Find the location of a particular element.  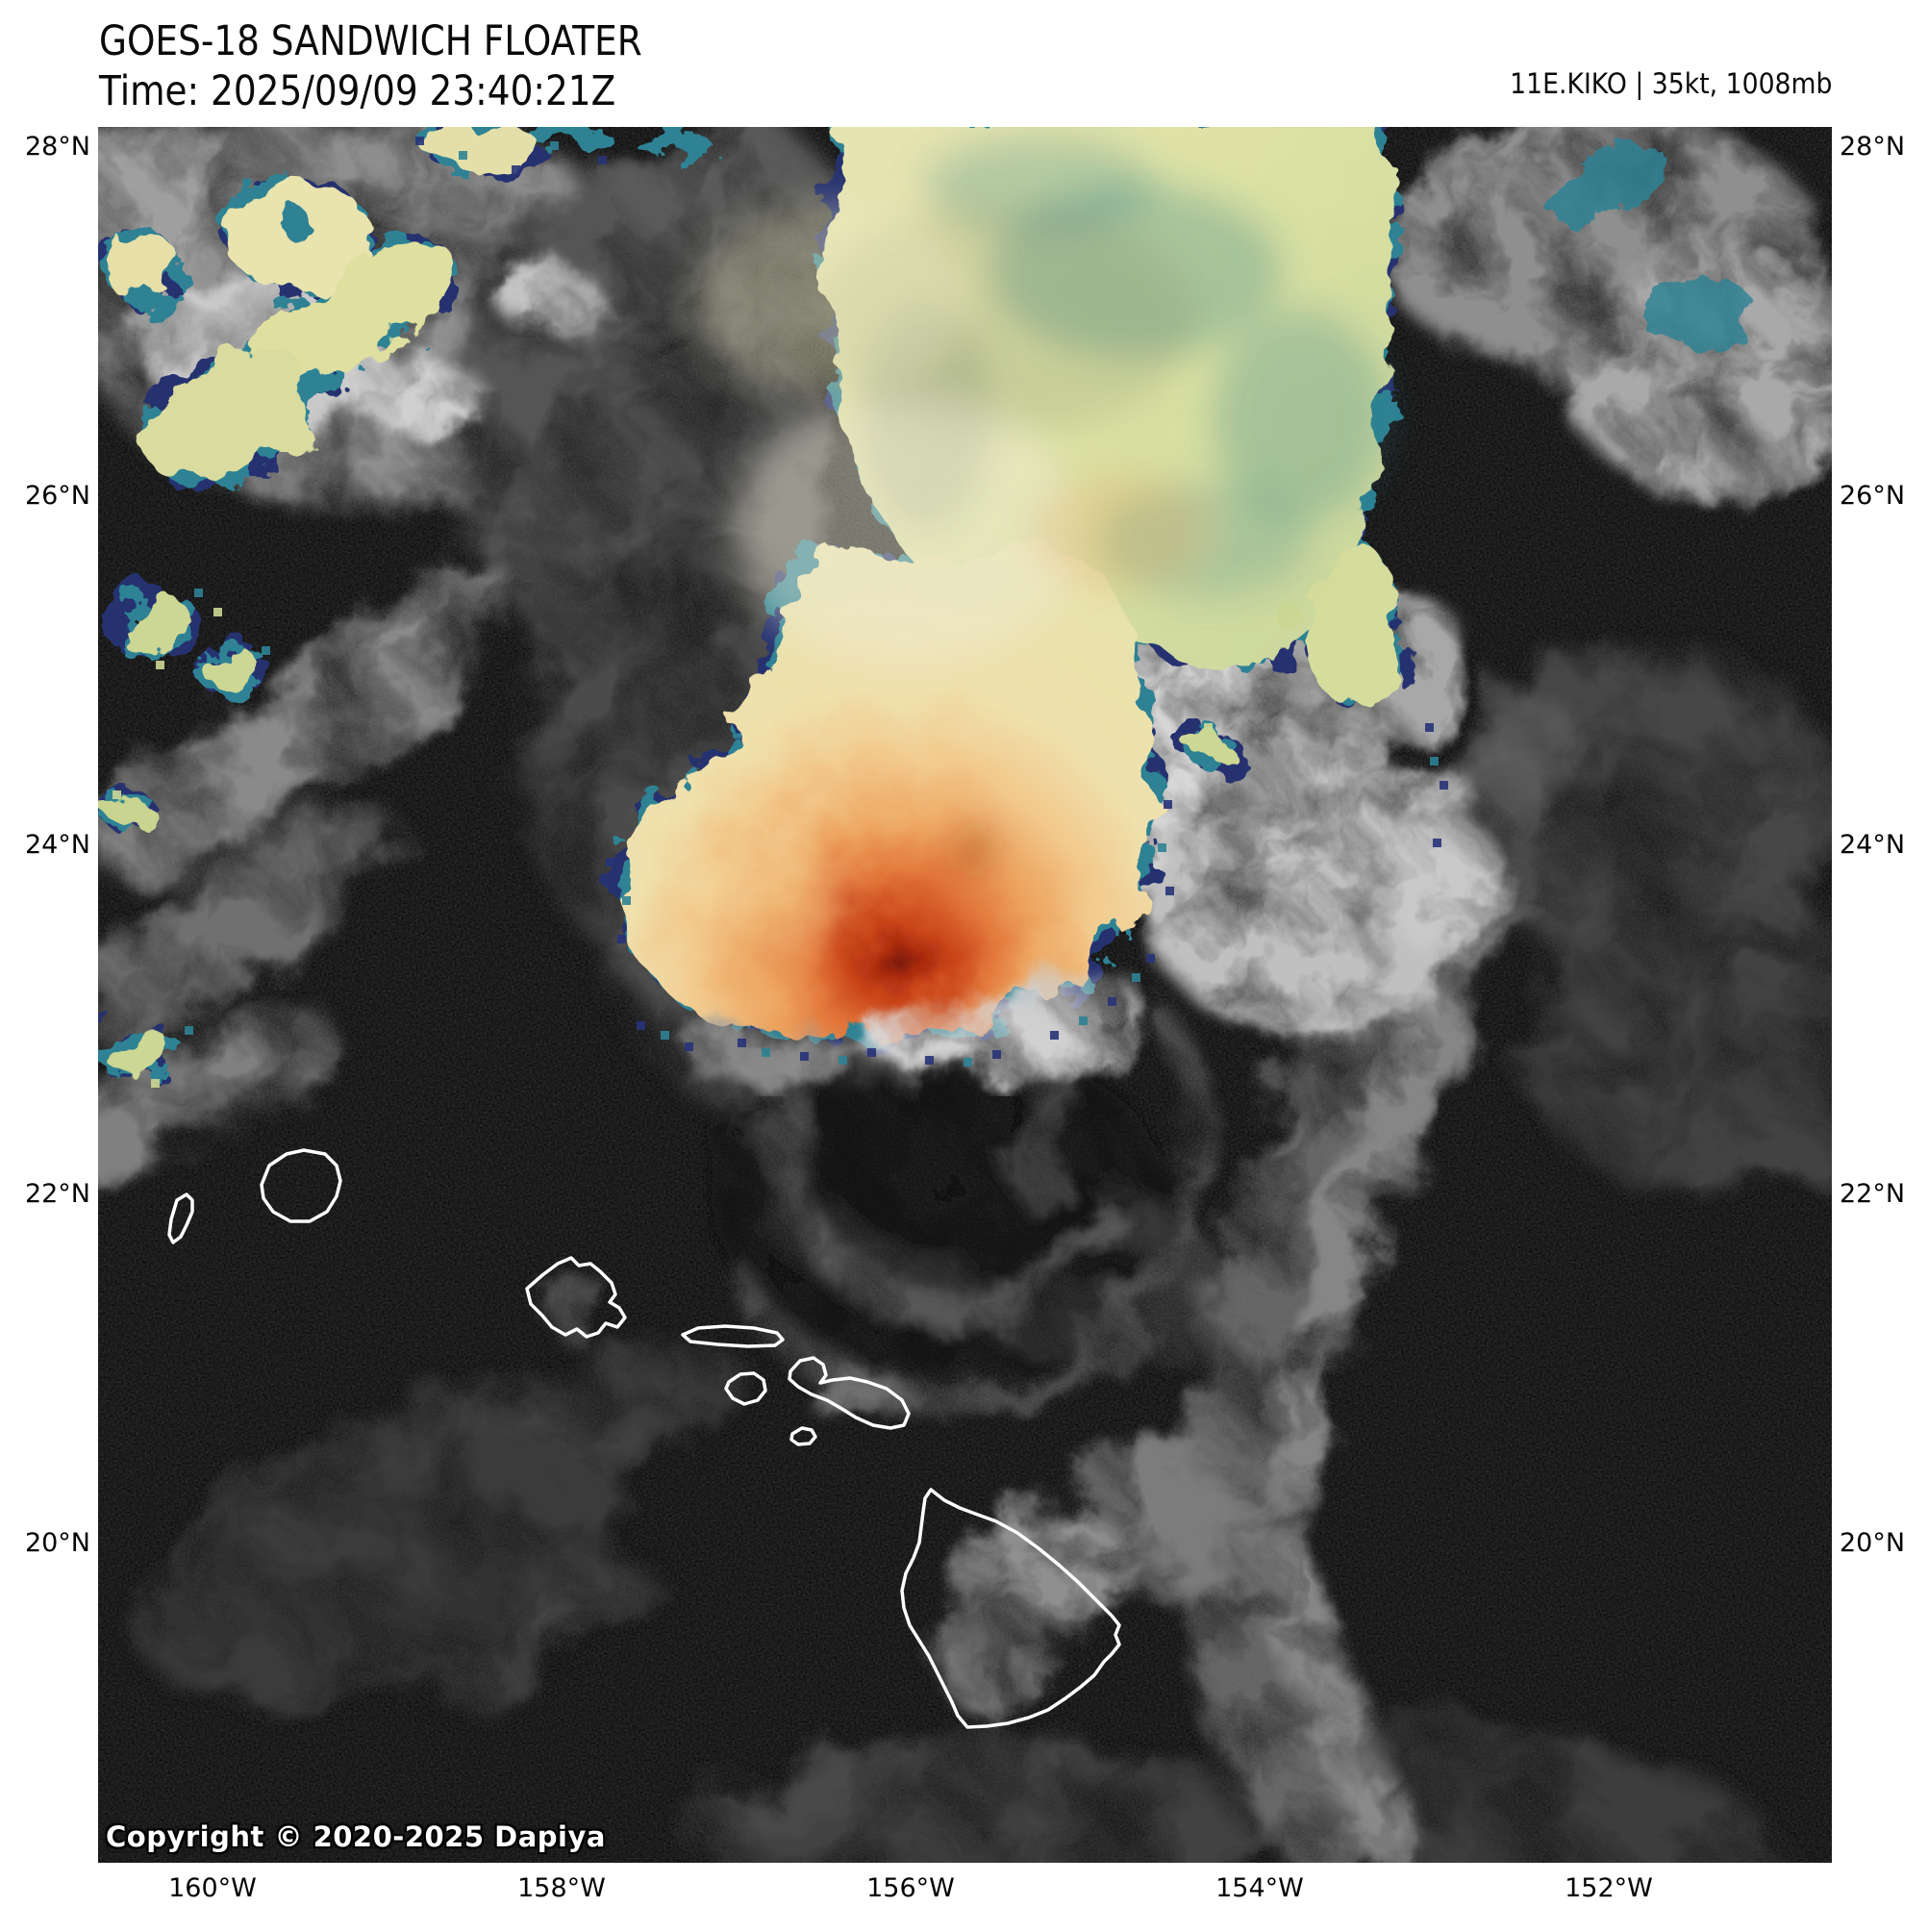

lat-label-left-22n: 22°N is located at coordinates (57, 1194).